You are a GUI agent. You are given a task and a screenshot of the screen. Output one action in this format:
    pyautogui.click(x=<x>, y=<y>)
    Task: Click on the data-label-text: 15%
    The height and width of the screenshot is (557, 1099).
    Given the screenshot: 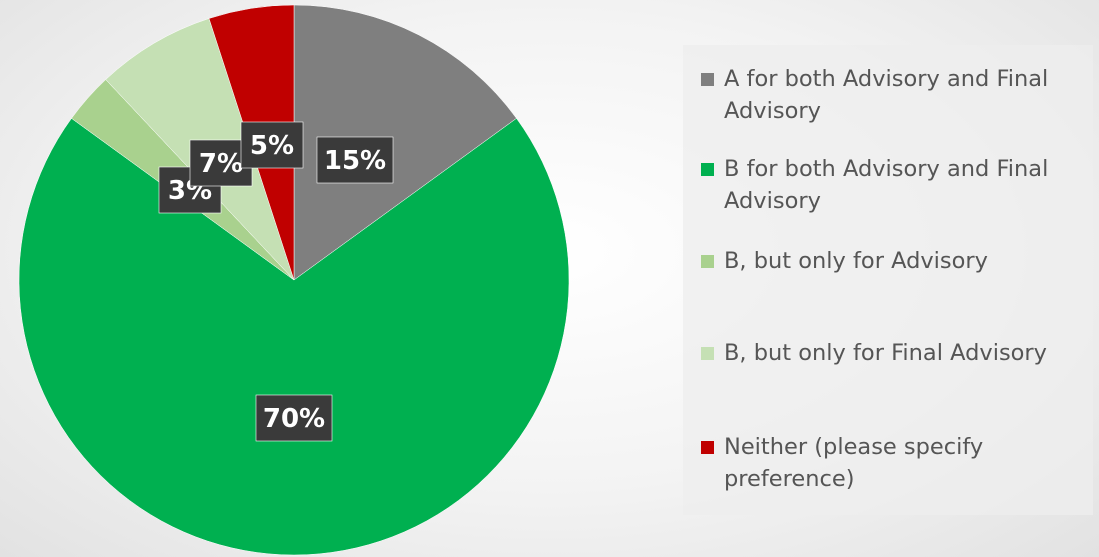 What is the action you would take?
    pyautogui.click(x=355, y=161)
    